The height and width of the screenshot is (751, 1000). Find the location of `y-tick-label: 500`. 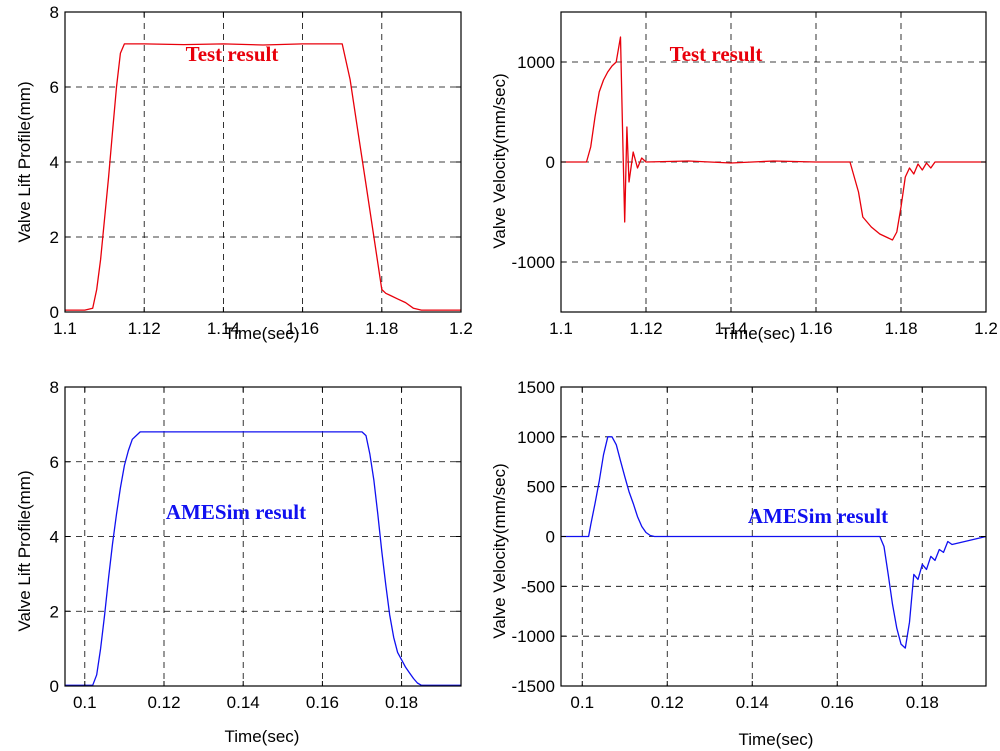

y-tick-label: 500 is located at coordinates (541, 487).